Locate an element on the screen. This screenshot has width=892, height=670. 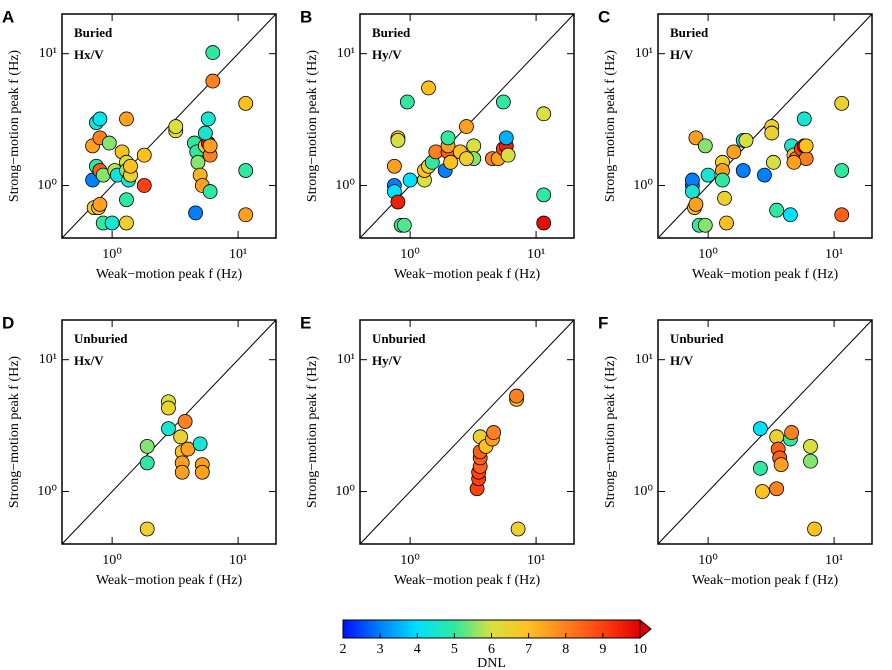
colorbar-tick-label: 10 is located at coordinates (640, 649).